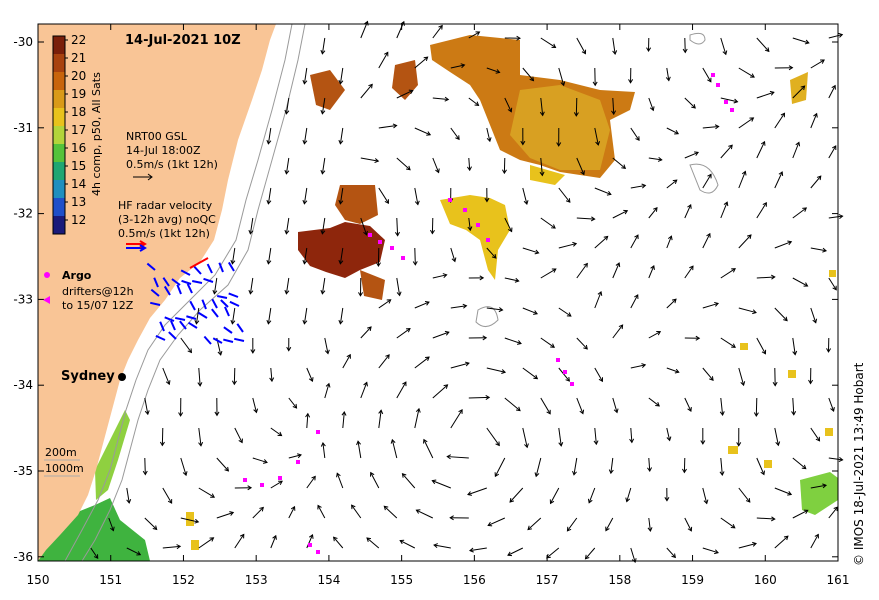 The image size is (879, 600). Describe the element at coordinates (183, 580) in the screenshot. I see `x-tick-label: 152` at that location.